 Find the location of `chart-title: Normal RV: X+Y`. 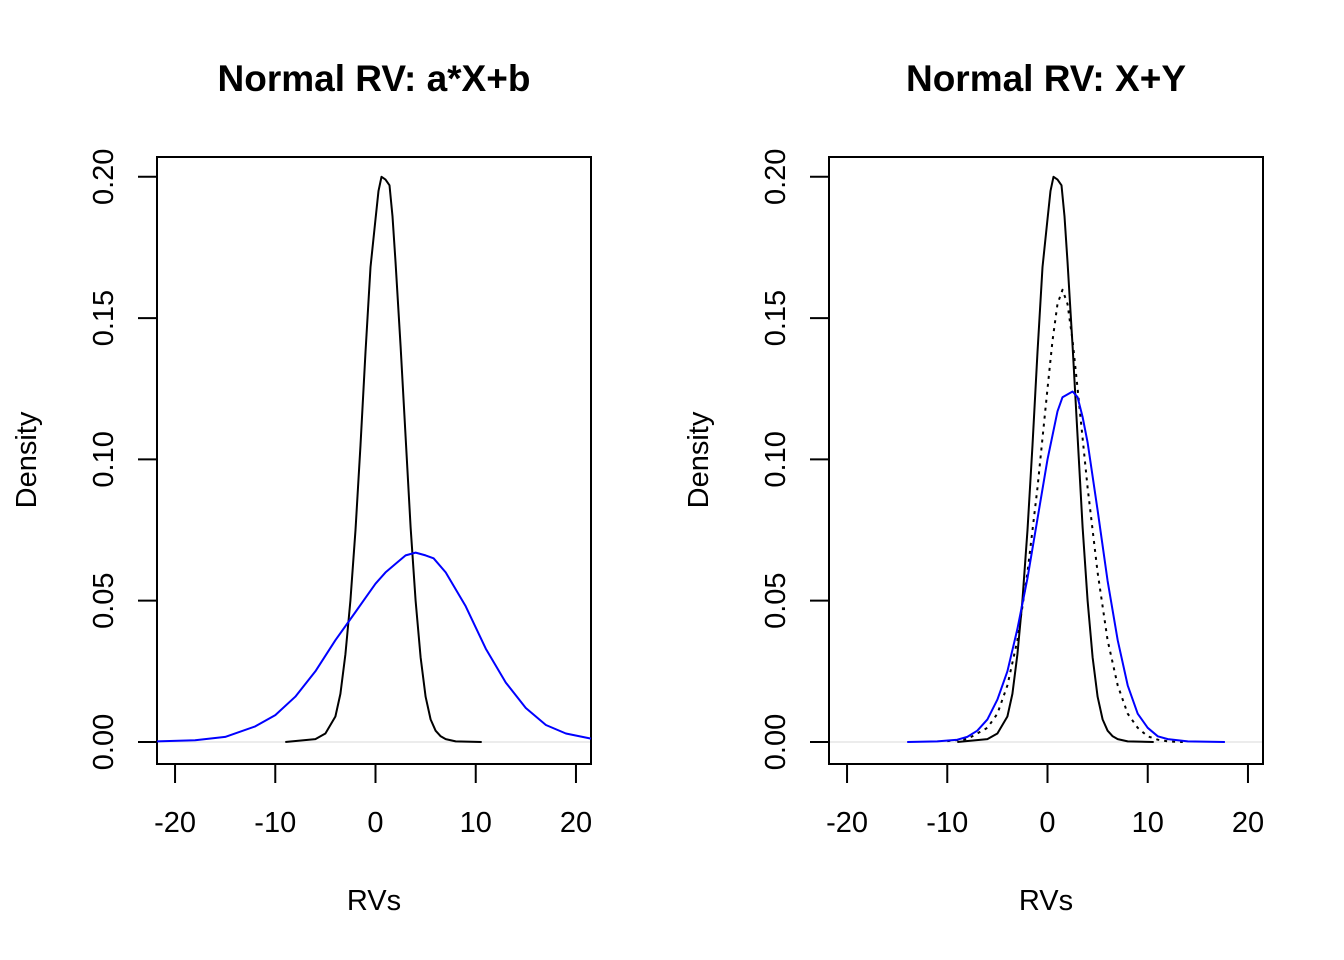

chart-title: Normal RV: X+Y is located at coordinates (1046, 78).